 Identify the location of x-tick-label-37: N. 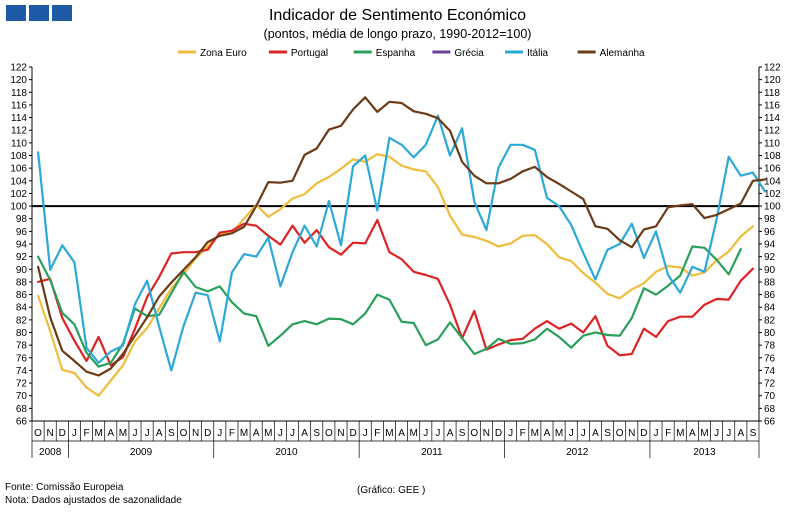
(486, 433).